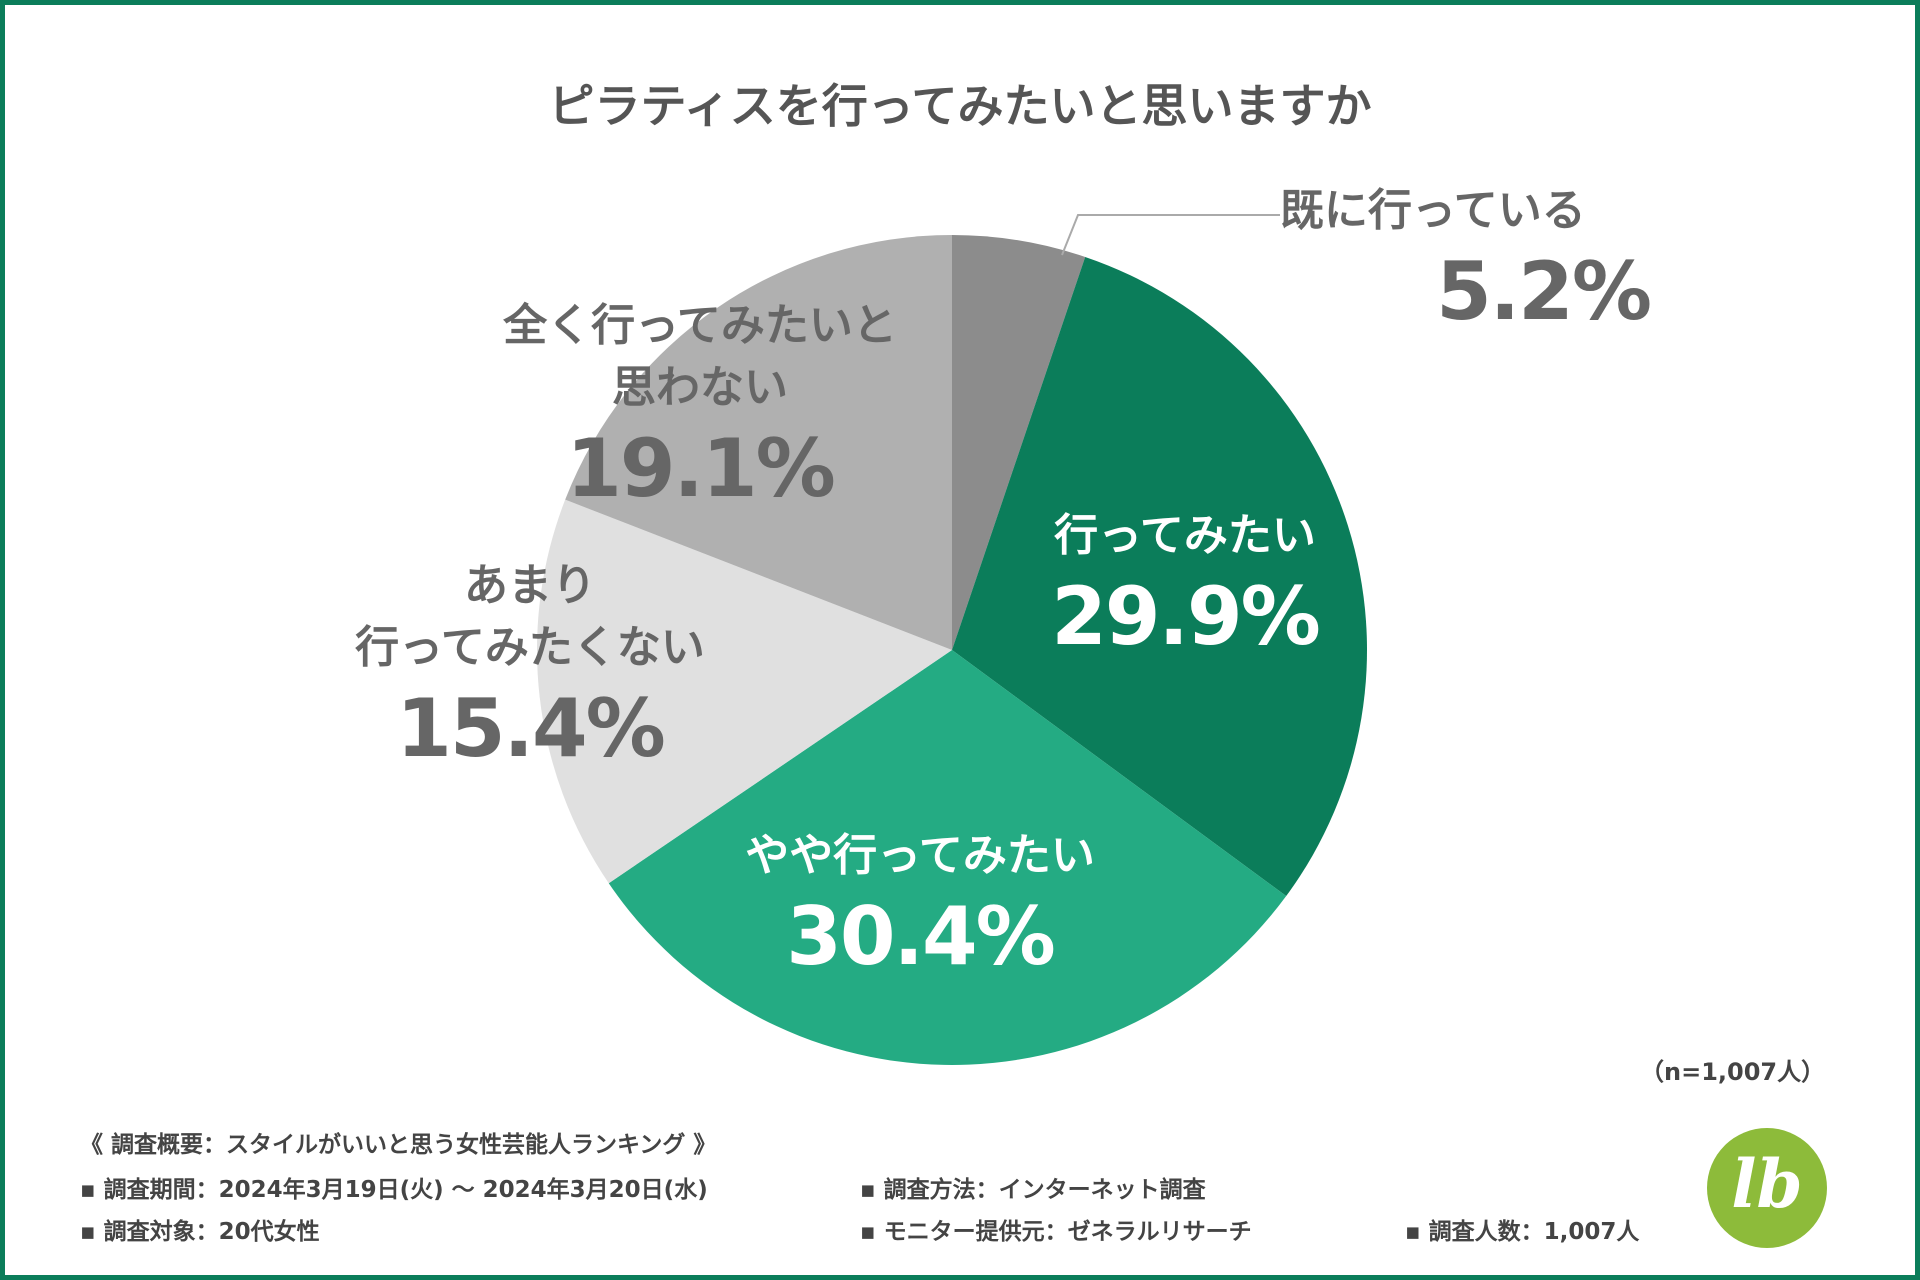  What do you see at coordinates (1056, 1232) in the screenshot?
I see `survey-provider: ▪ モニター提供元：ゼネラルリサーチ` at bounding box center [1056, 1232].